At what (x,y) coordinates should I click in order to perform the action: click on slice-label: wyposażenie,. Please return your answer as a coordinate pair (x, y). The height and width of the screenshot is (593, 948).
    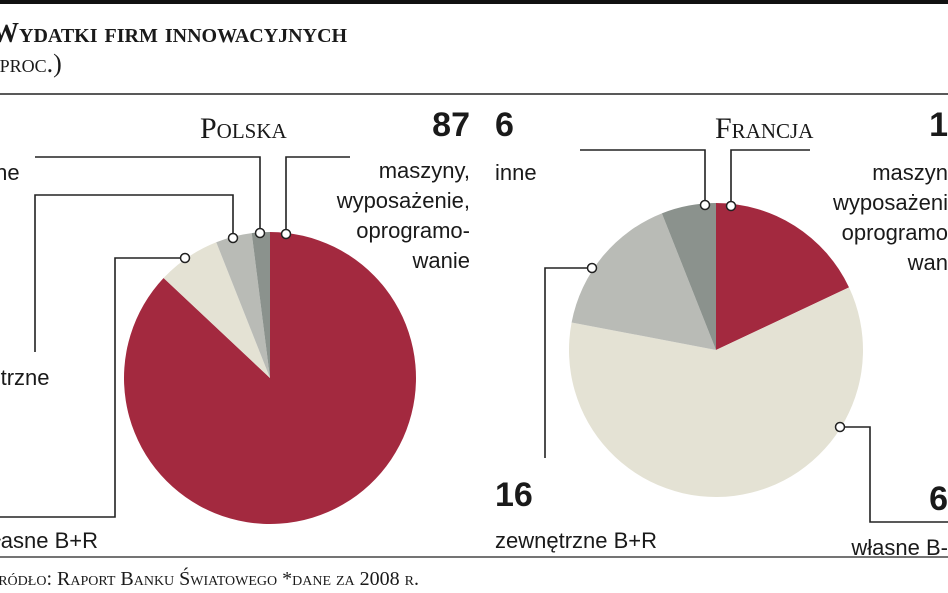
    Looking at the image, I should click on (403, 200).